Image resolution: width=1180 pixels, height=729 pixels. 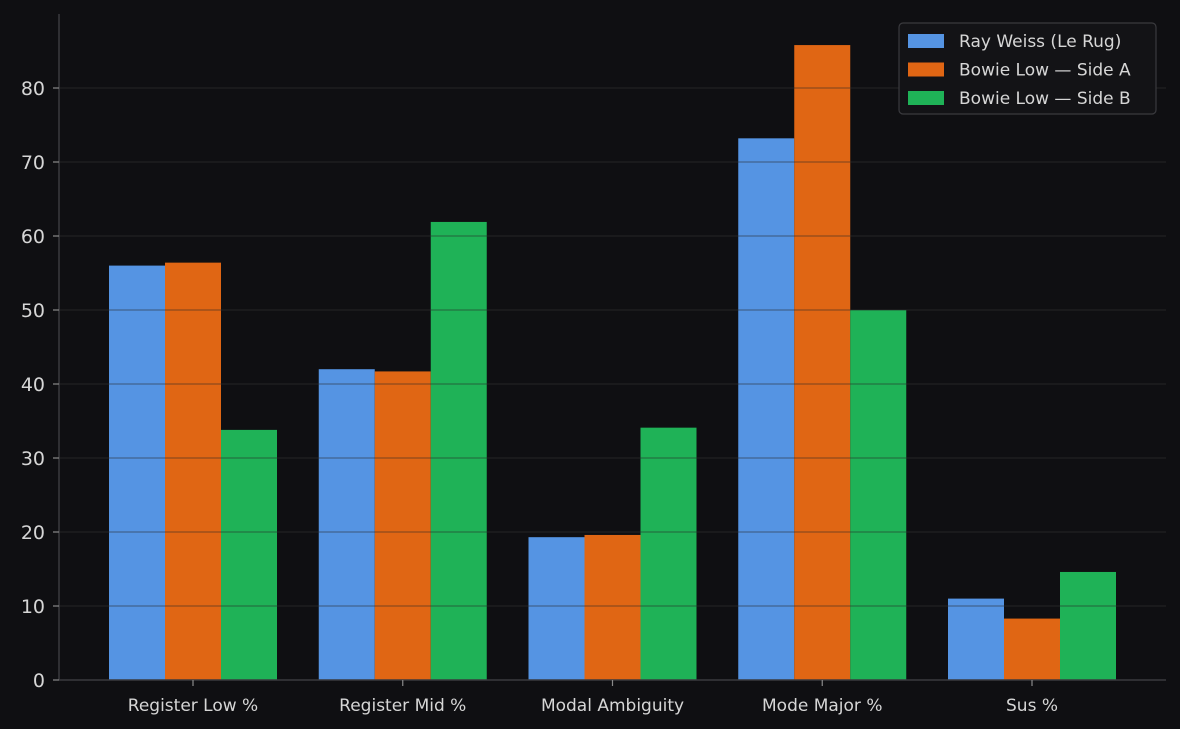 I want to click on x-tick-label: Sus %, so click(x=1032, y=706).